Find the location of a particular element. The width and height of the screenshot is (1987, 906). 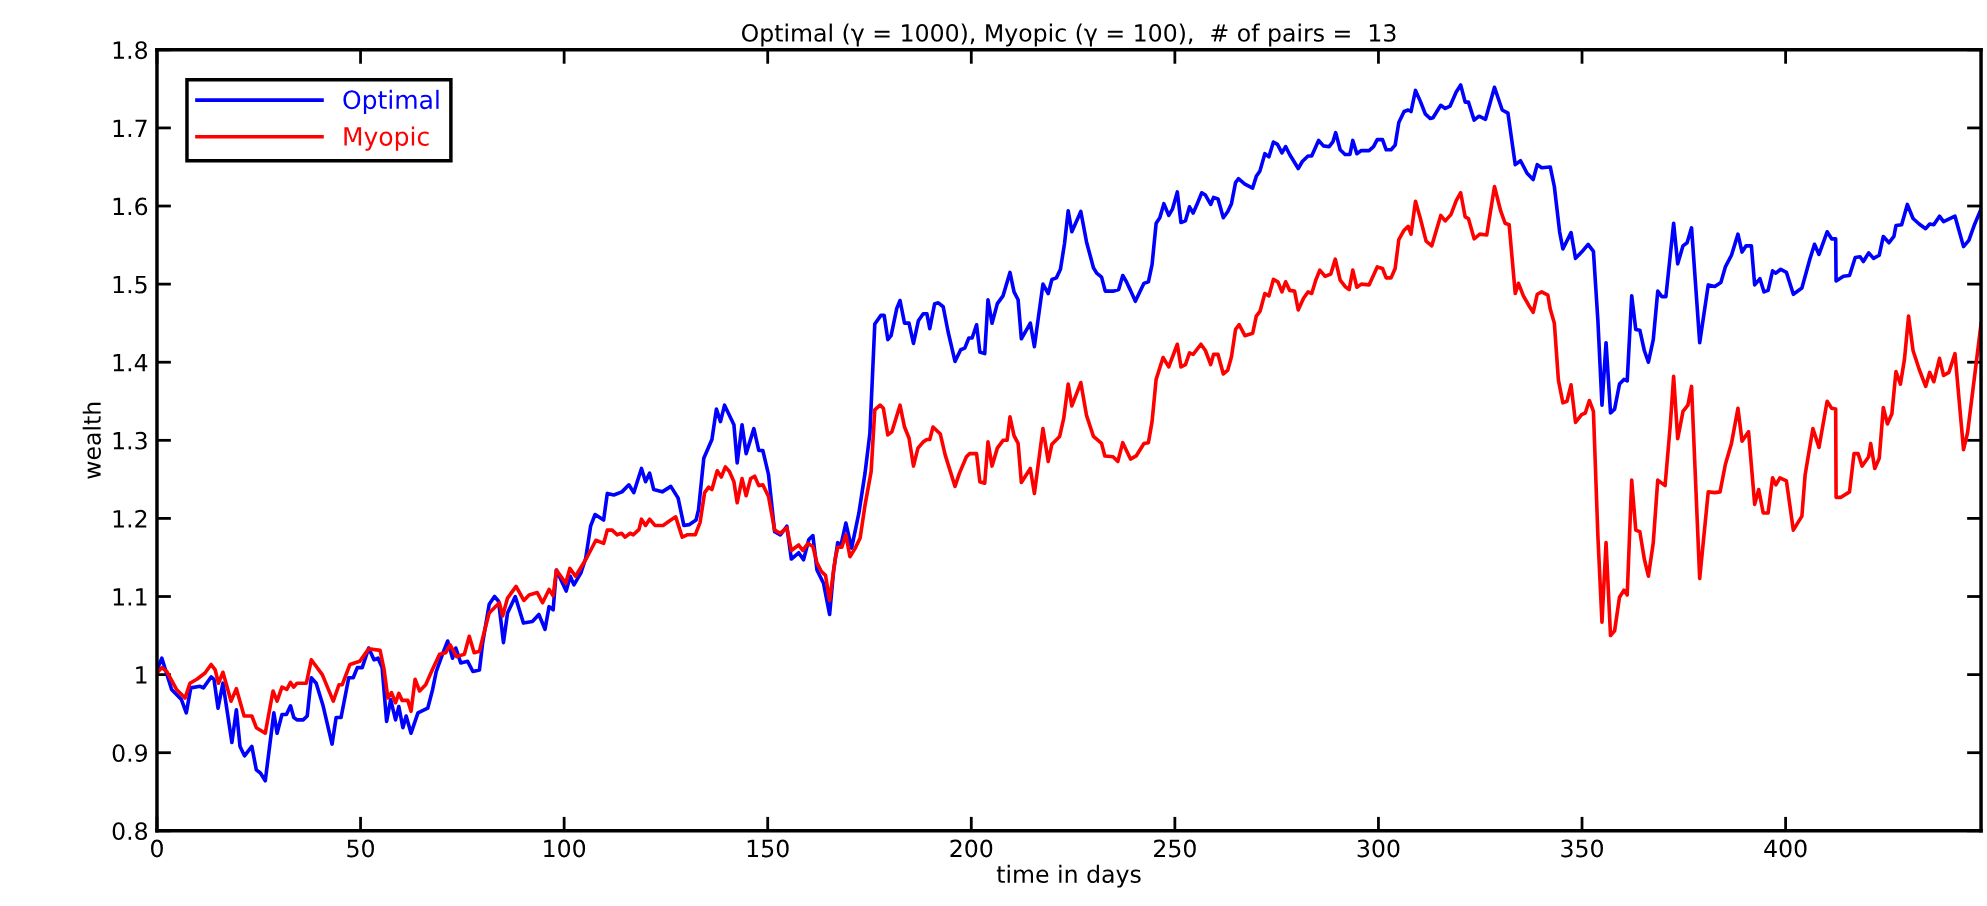

y-axis-title: wealth is located at coordinates (91, 440).